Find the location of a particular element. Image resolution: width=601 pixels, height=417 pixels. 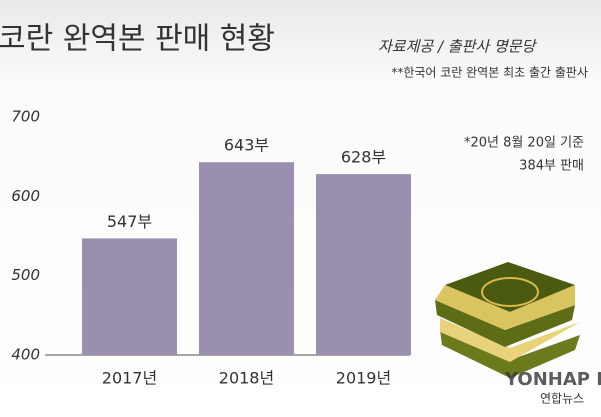

value-label: 547부 is located at coordinates (129, 221).